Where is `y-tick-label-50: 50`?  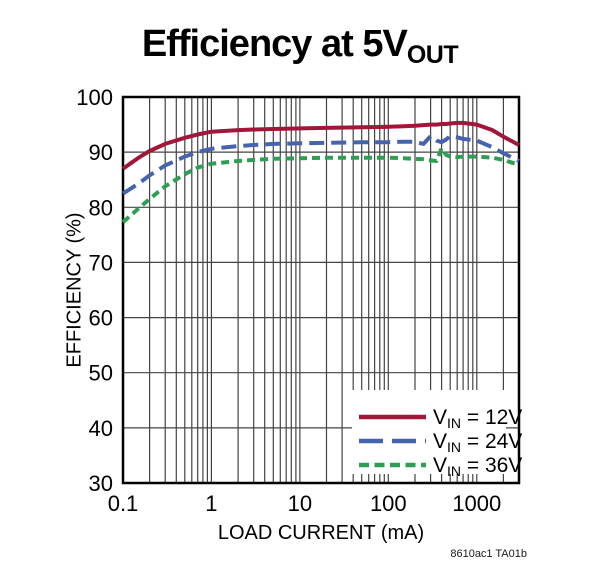
y-tick-label-50: 50 is located at coordinates (101, 373).